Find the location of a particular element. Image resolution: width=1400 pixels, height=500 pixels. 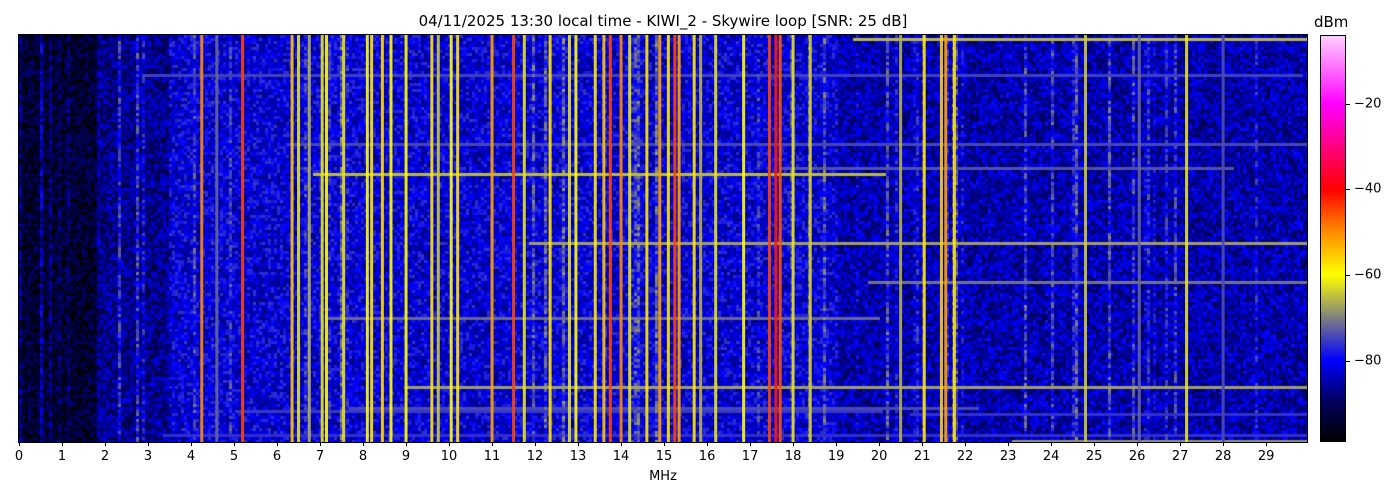

signal-28-mhz is located at coordinates (1223, 238).